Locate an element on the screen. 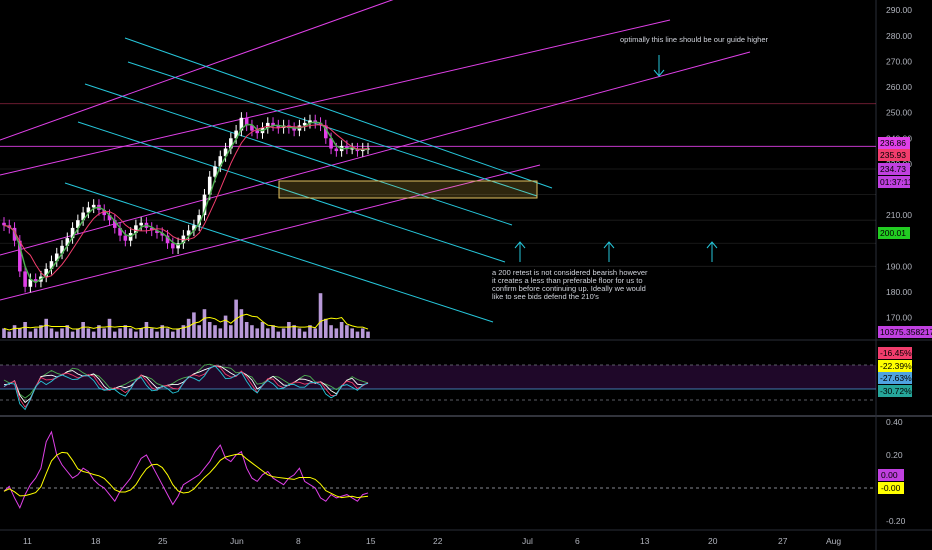  time-tick-label: 8 is located at coordinates (298, 541).